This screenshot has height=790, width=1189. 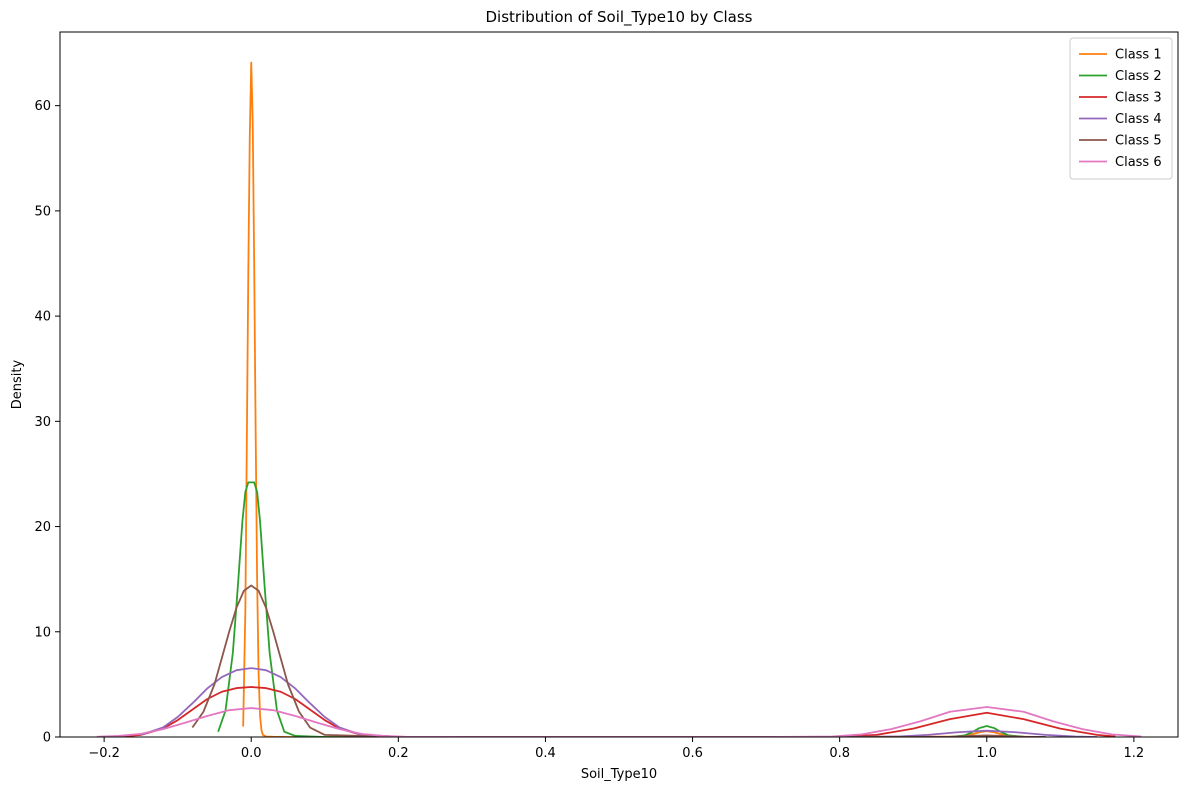 I want to click on y-axis: 0 10 20 30 40 50 60, so click(x=47, y=422).